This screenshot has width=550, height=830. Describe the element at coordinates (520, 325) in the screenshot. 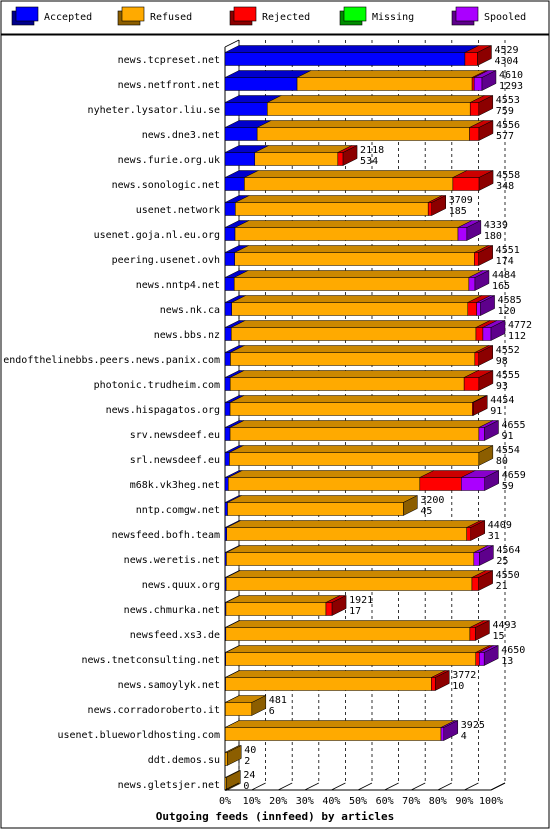

I see `total-value: 4772` at that location.